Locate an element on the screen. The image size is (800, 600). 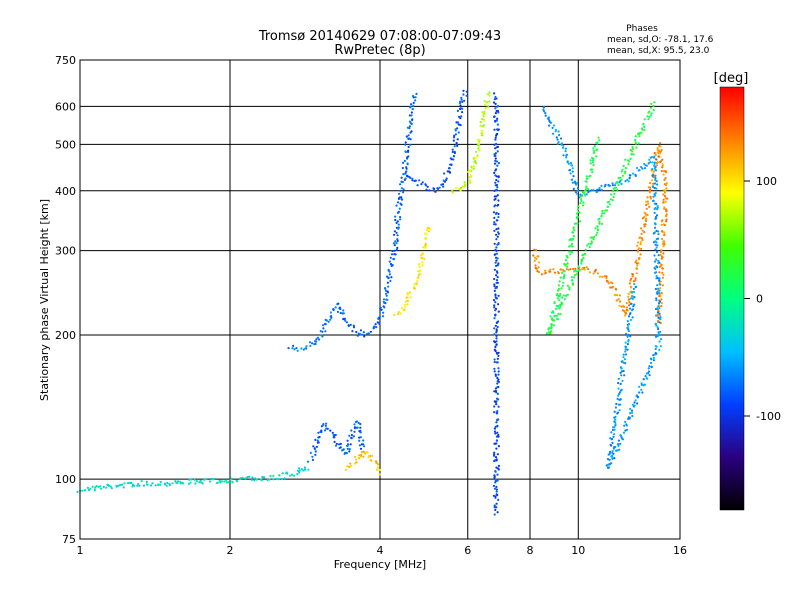
x-axis-label: Frequency [MHz] is located at coordinates (380, 564).